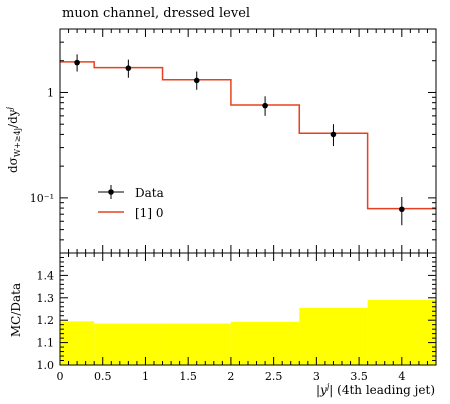 Image resolution: width=450 pixels, height=404 pixels. Describe the element at coordinates (60, 376) in the screenshot. I see `ratio-xtick-label-0: 0` at that location.